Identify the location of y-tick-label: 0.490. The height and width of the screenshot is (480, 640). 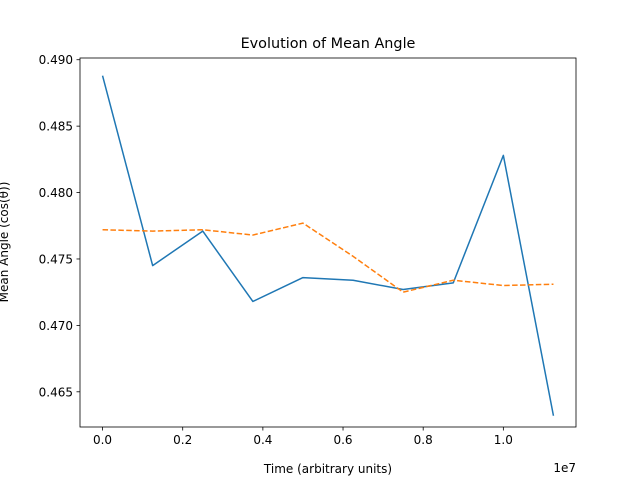
(56, 60).